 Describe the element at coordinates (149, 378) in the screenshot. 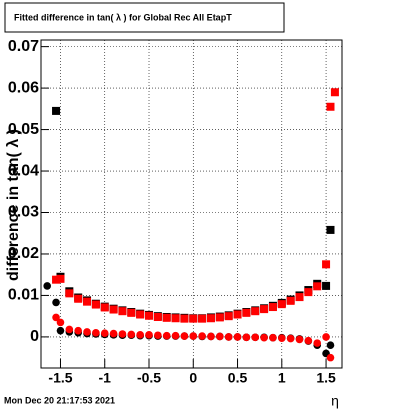

I see `x-tick-label: -0.5` at that location.